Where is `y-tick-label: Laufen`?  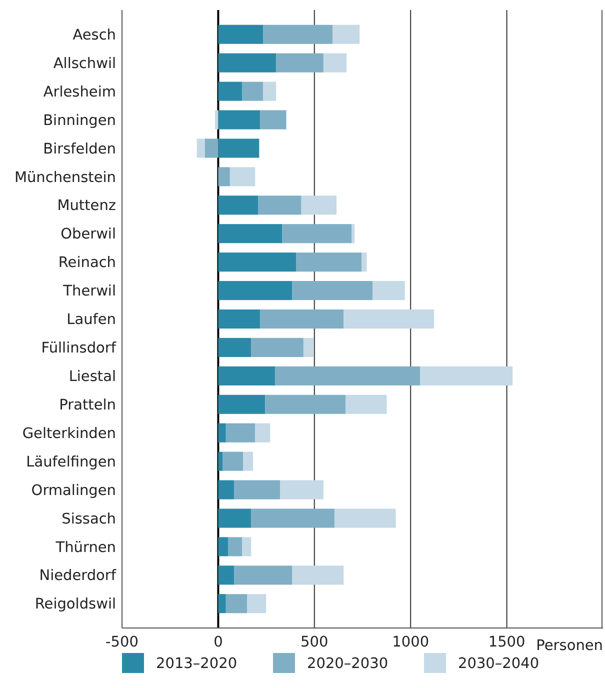
y-tick-label: Laufen is located at coordinates (91, 320).